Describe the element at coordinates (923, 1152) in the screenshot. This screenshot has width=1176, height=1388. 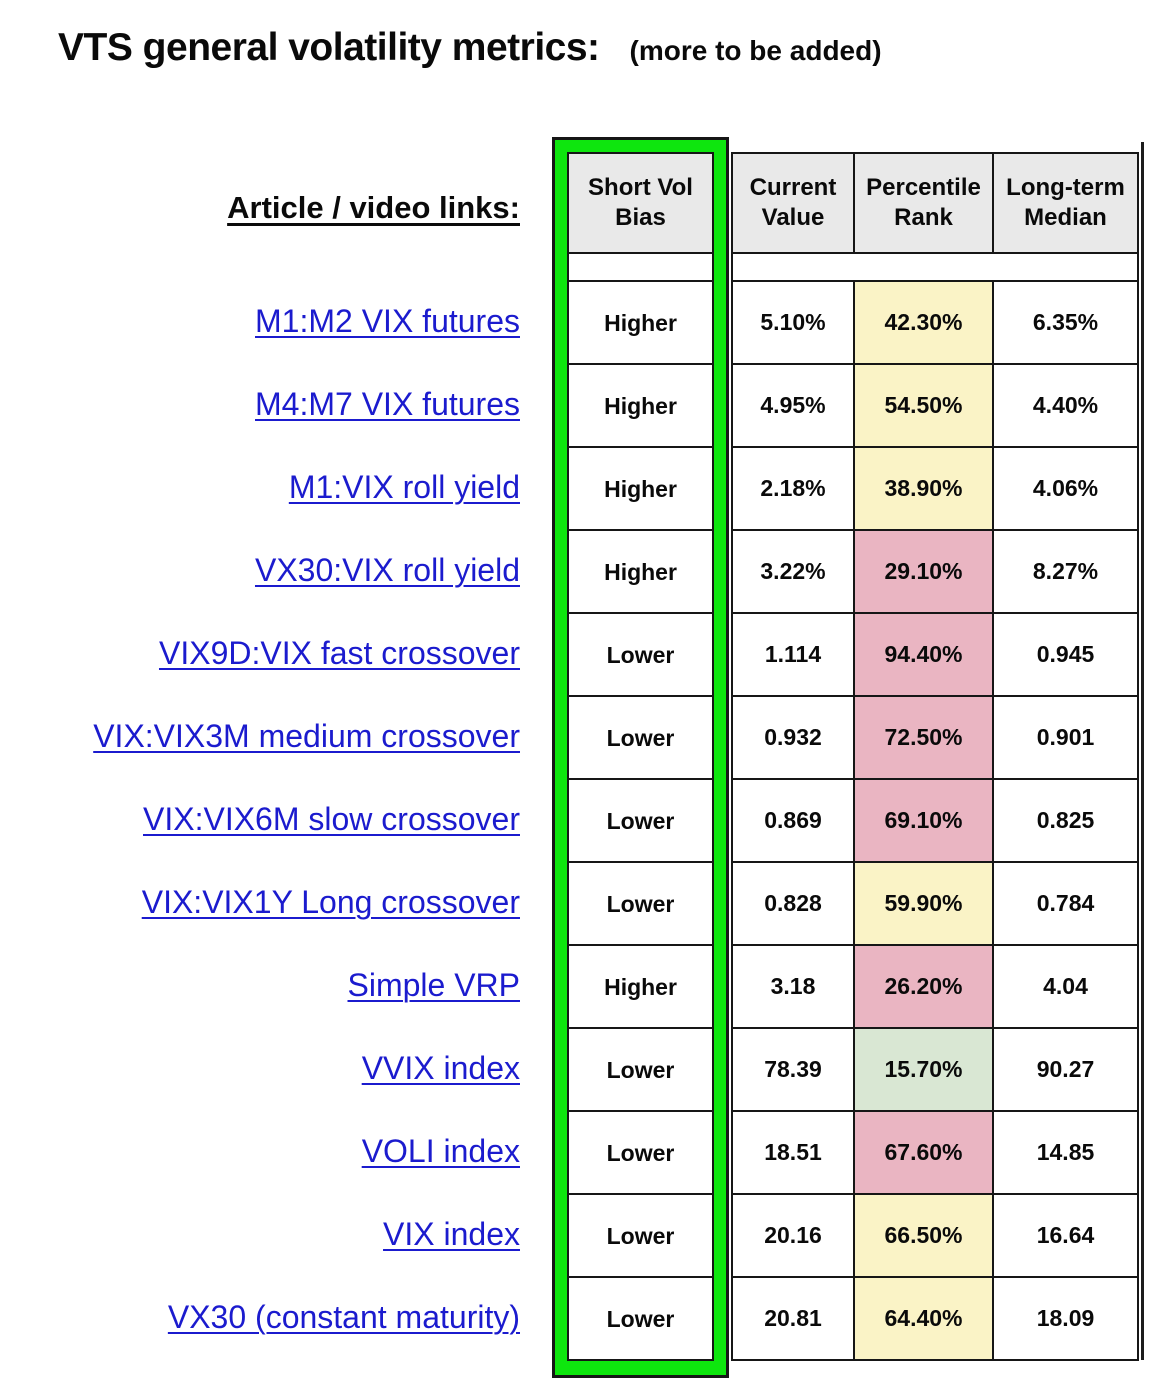
I see `percentile-rank-cell: 67.60%` at that location.